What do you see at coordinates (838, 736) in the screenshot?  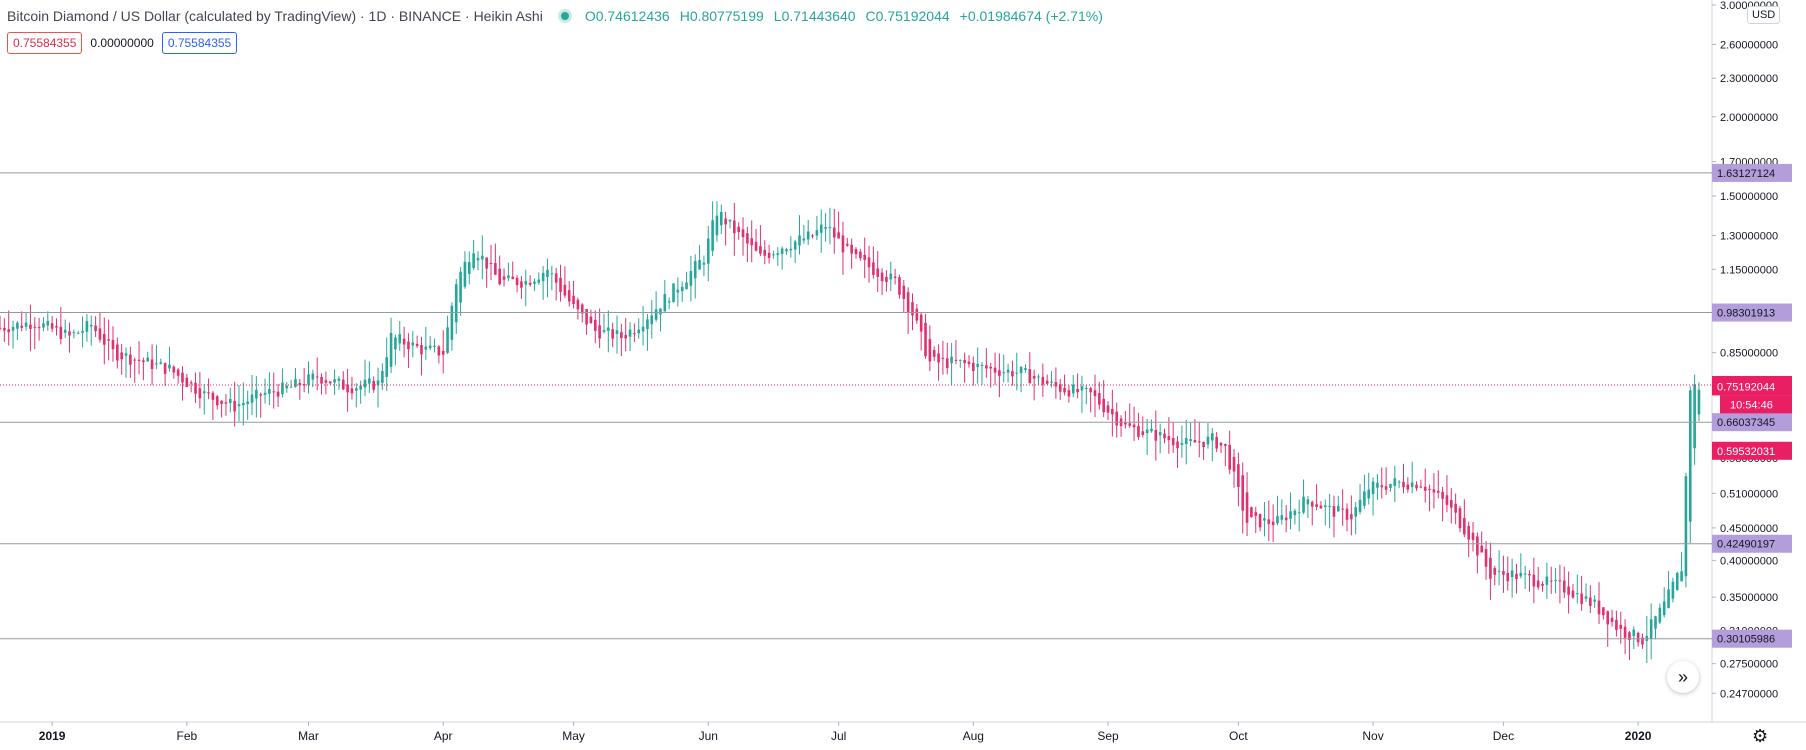 I see `x-tick-label: Jul` at bounding box center [838, 736].